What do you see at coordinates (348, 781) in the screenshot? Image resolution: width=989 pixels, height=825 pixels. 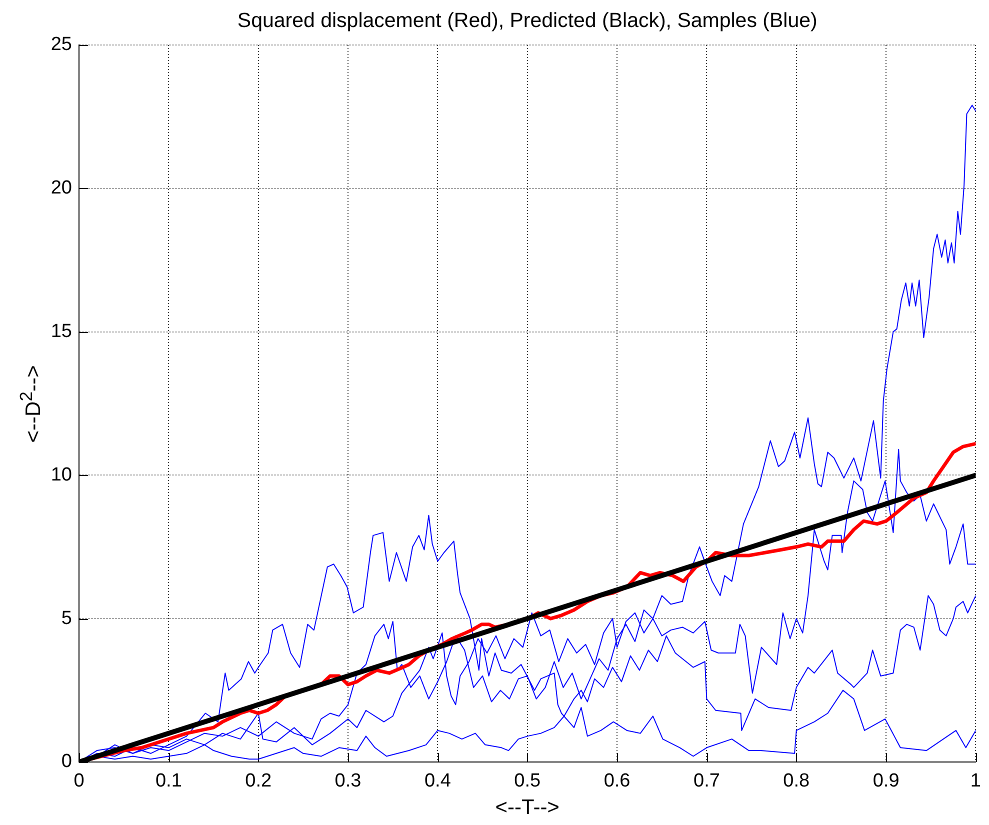 I see `x-tick-label: 0.3` at bounding box center [348, 781].